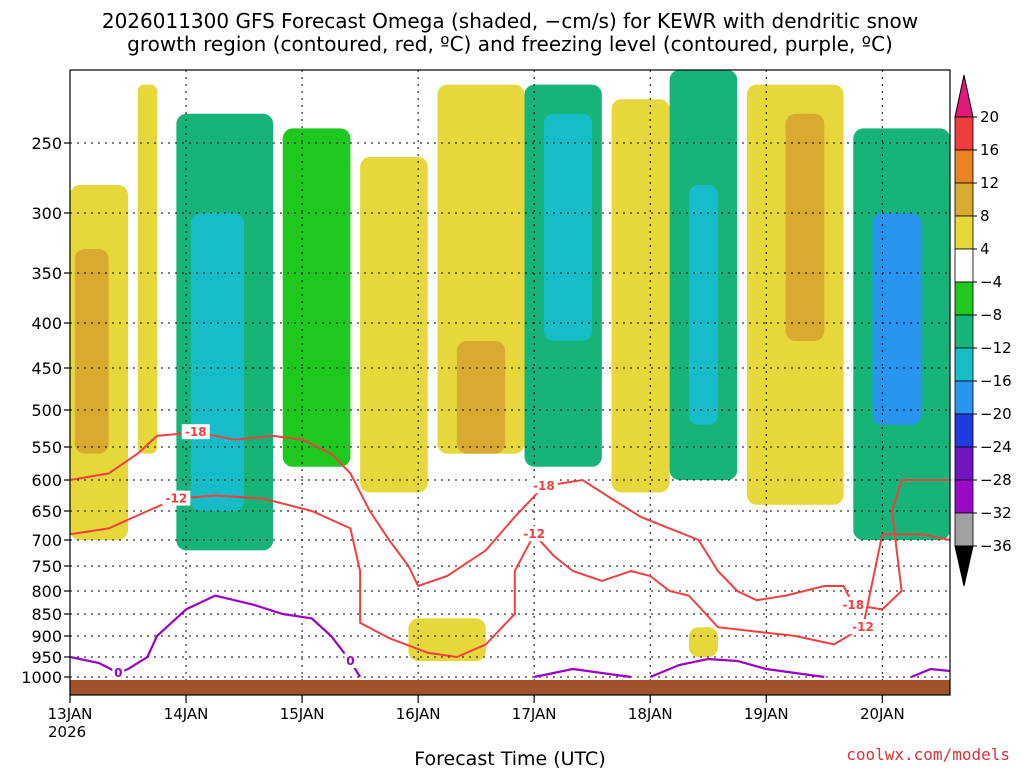 Image resolution: width=1024 pixels, height=768 pixels. Describe the element at coordinates (964, 96) in the screenshot. I see `colorbar-top-arrow` at that location.